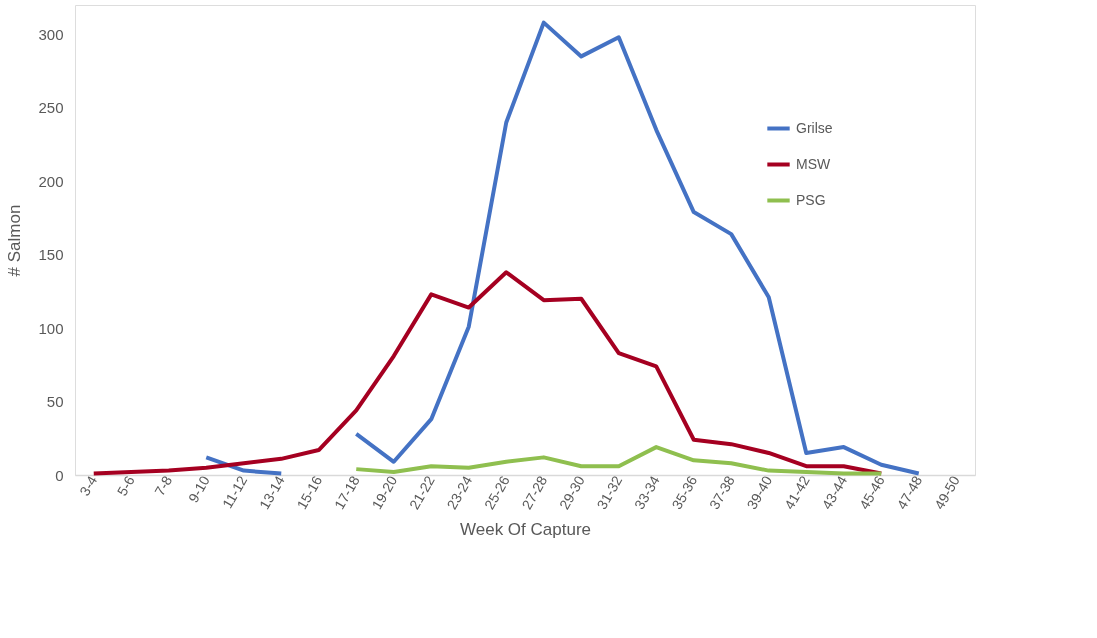 The image size is (1097, 638). I want to click on y-tick-label: 0, so click(59, 475).